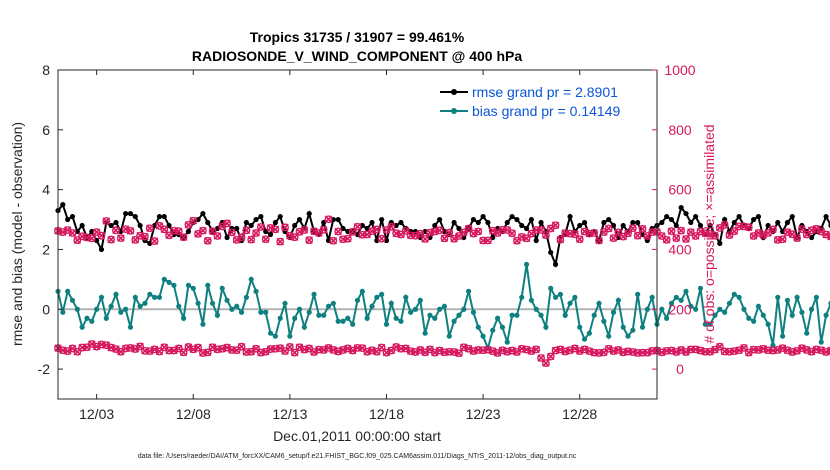  I want to click on y-tick-label: -2, so click(44, 369).